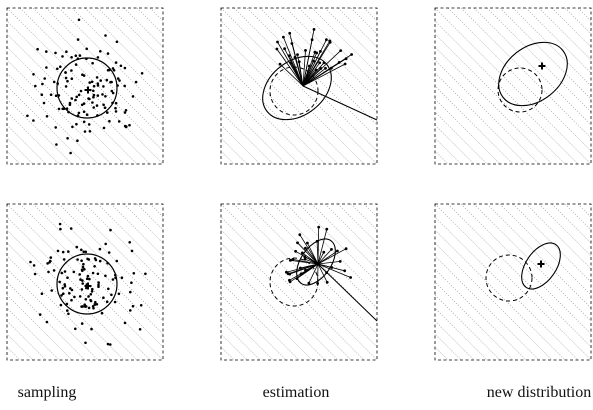 This screenshot has height=410, width=593. What do you see at coordinates (539, 392) in the screenshot?
I see `caption-new-distribution: new distribution` at bounding box center [539, 392].